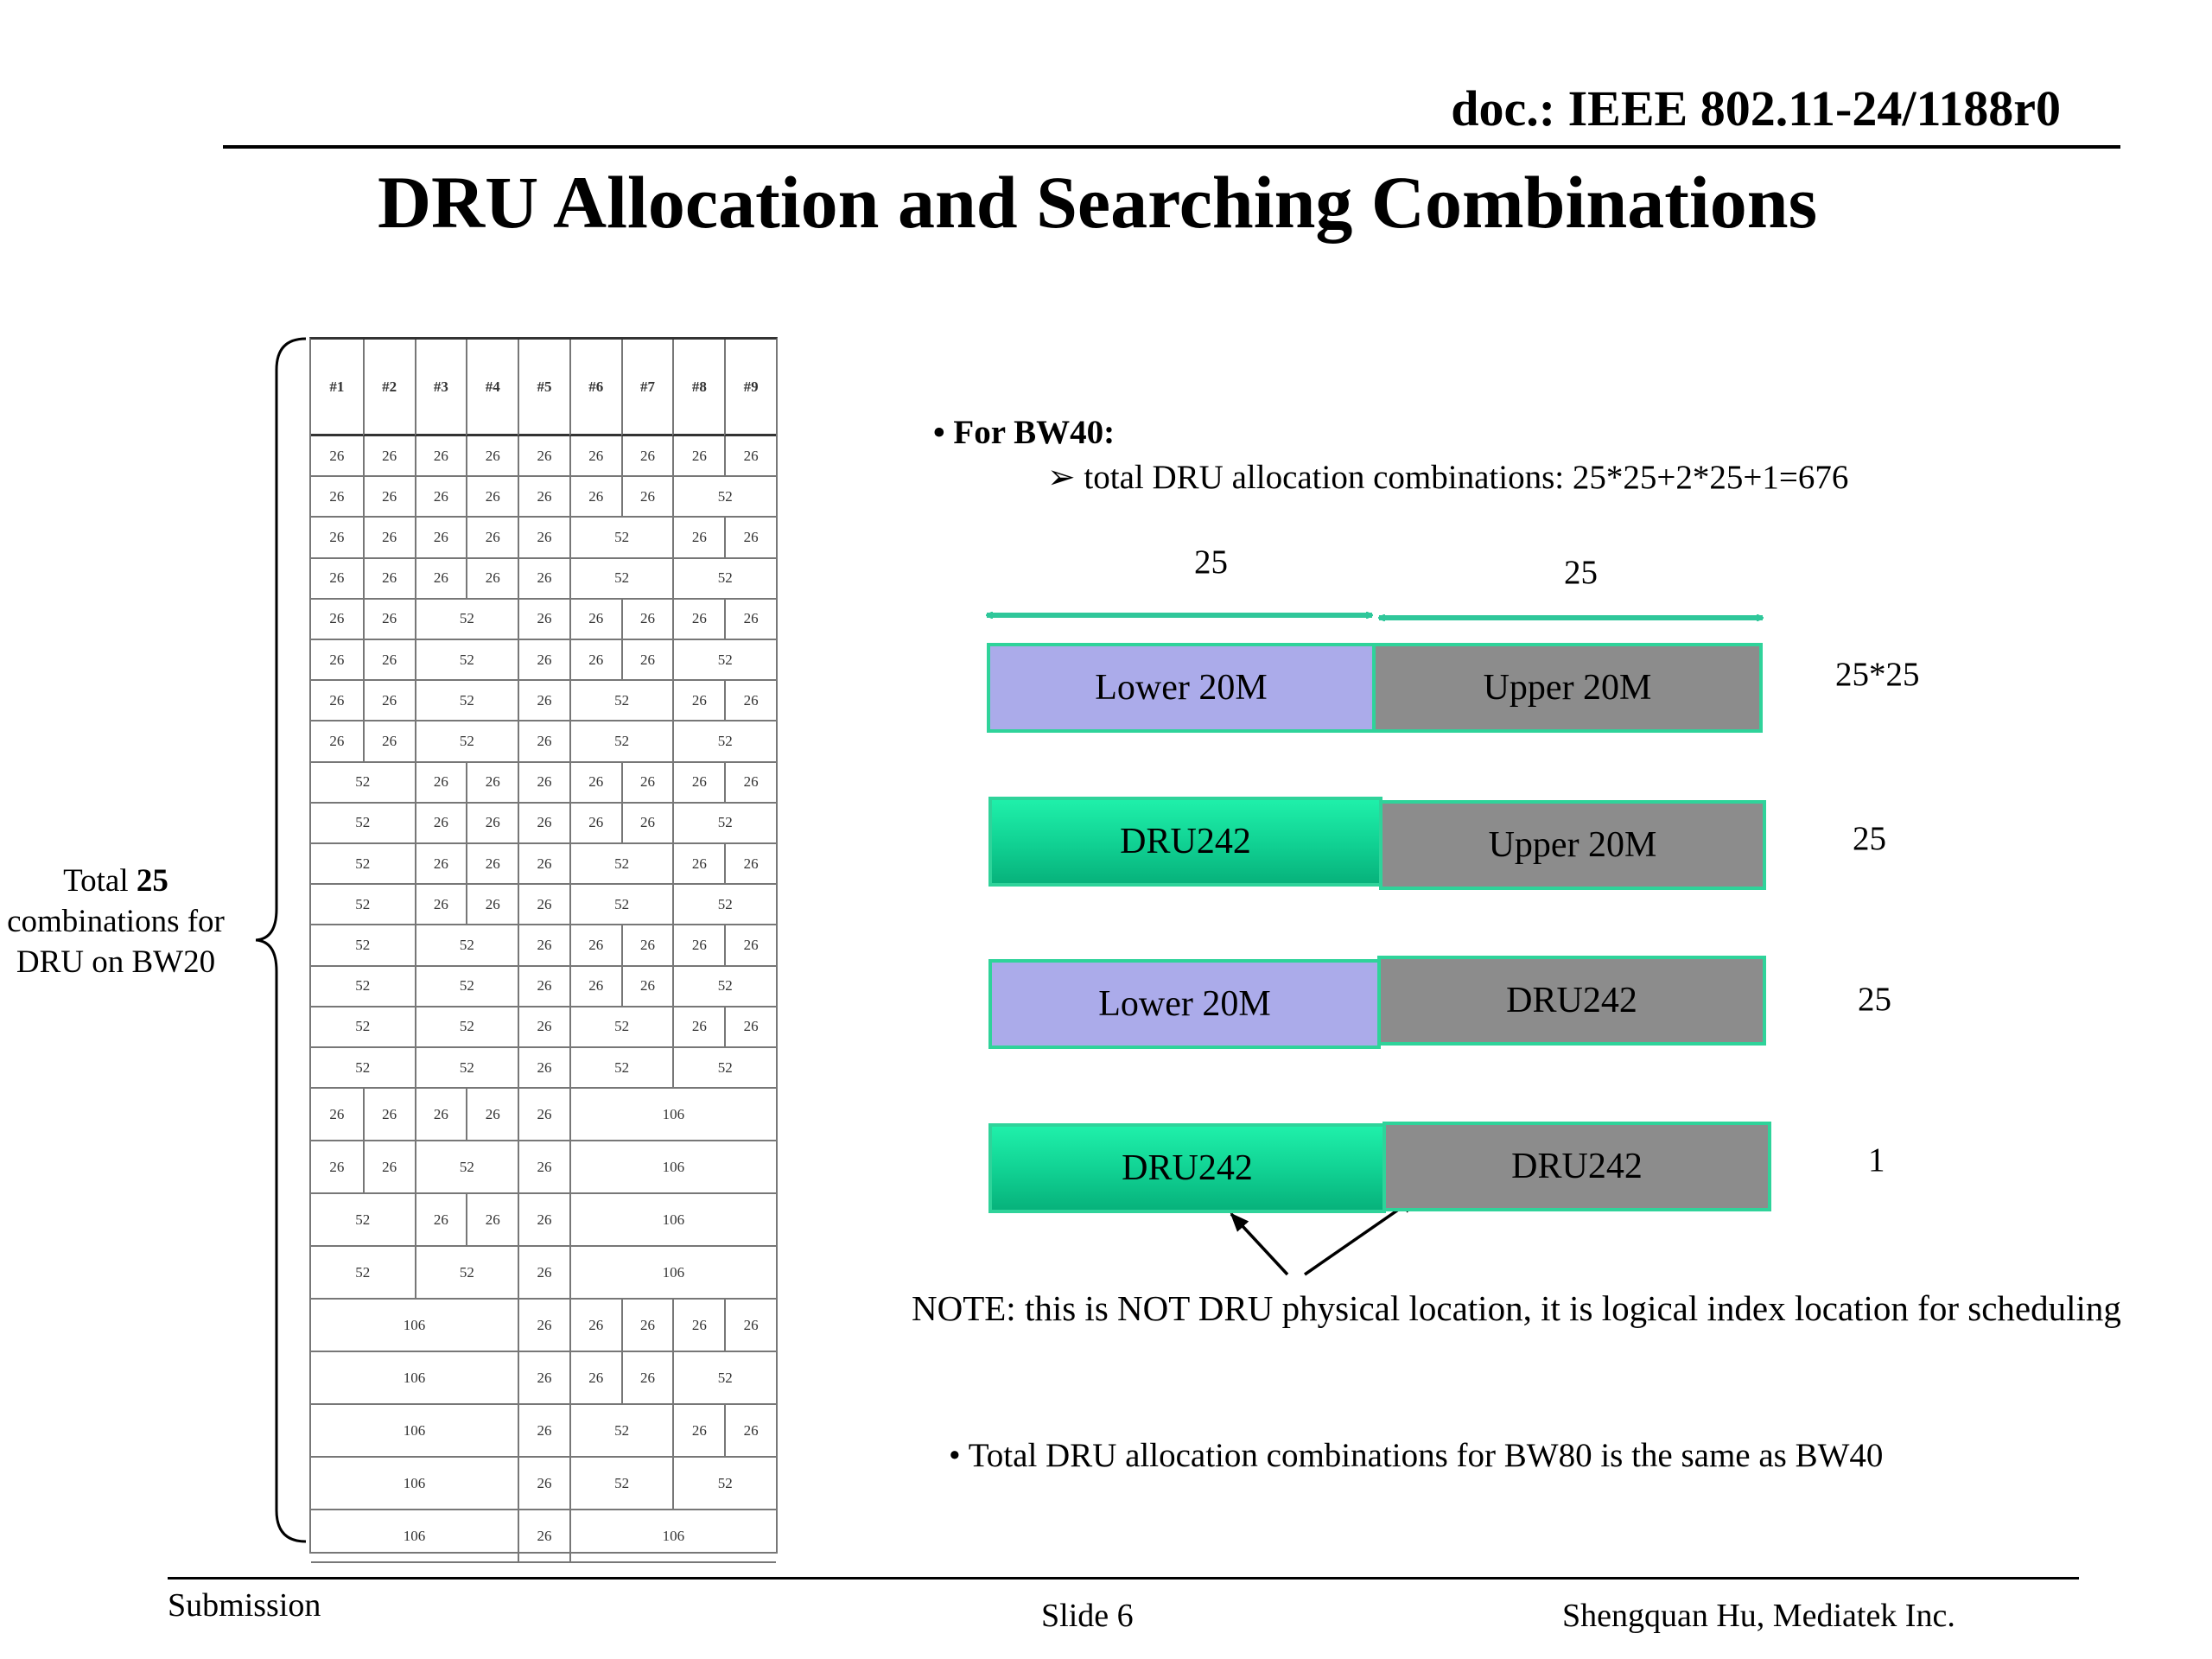 This screenshot has width=2212, height=1659. Describe the element at coordinates (543, 1168) in the screenshot. I see `table-row: 26 26 52 26 106` at that location.